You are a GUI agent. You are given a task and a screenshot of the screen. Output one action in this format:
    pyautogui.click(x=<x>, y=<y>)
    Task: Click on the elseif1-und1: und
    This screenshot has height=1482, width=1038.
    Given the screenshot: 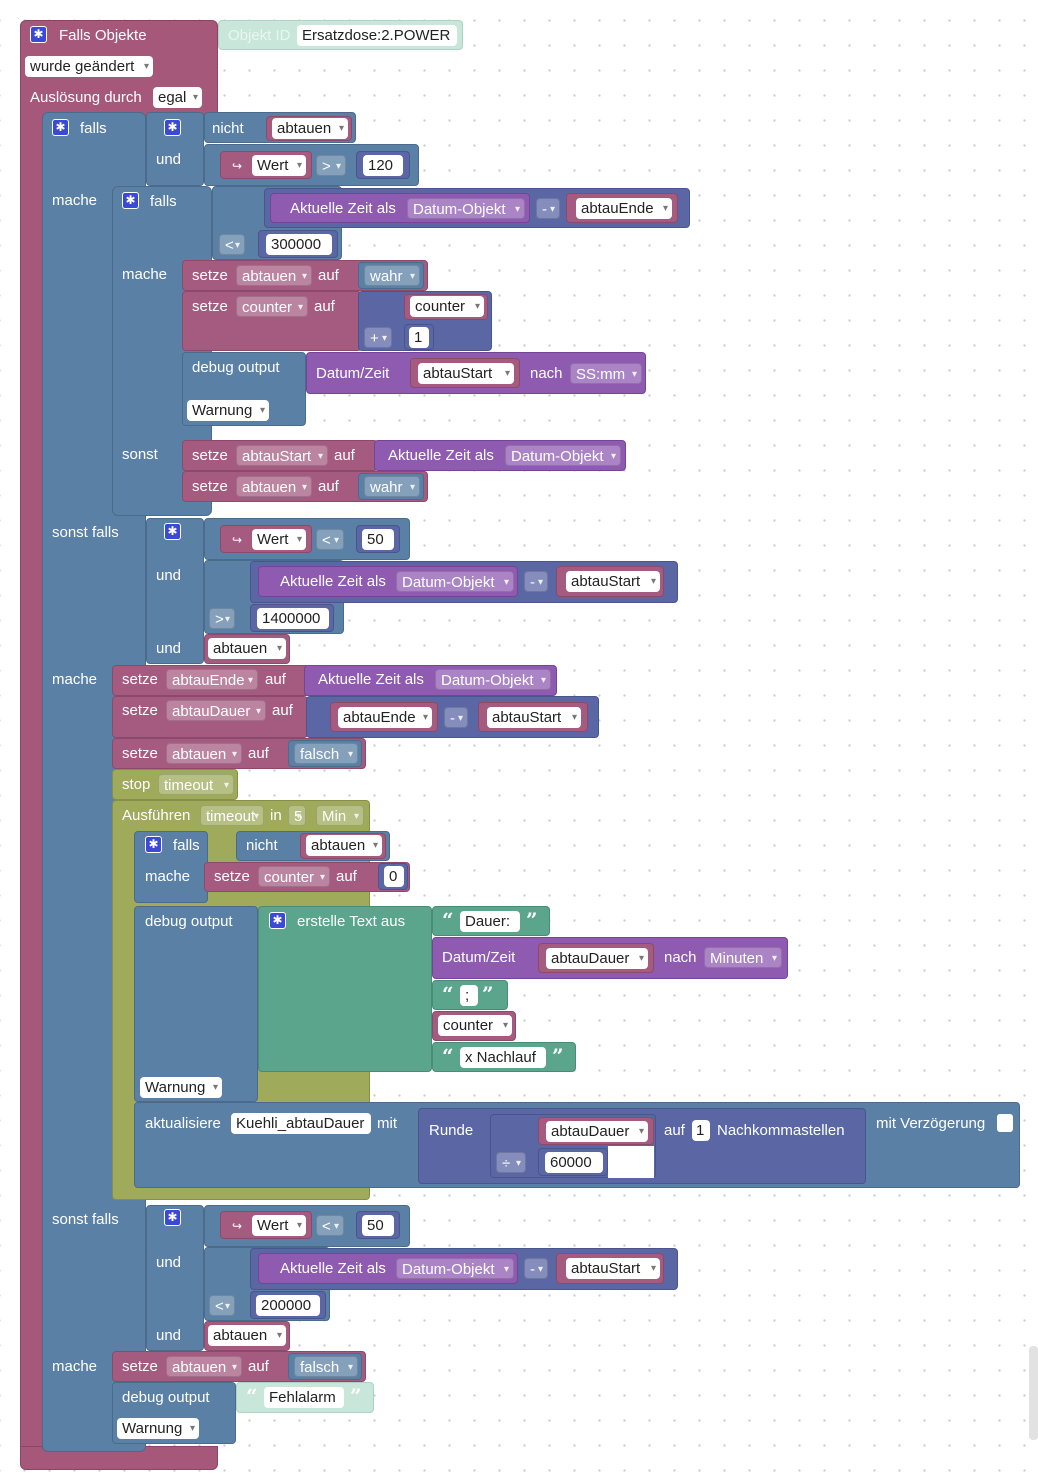 What is the action you would take?
    pyautogui.click(x=169, y=575)
    